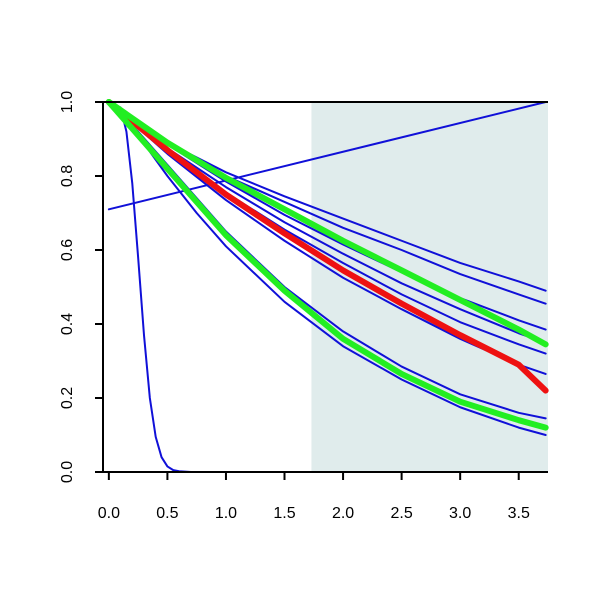 Image resolution: width=600 pixels, height=605 pixels. What do you see at coordinates (284, 513) in the screenshot?
I see `x-tick-label: 1.5` at bounding box center [284, 513].